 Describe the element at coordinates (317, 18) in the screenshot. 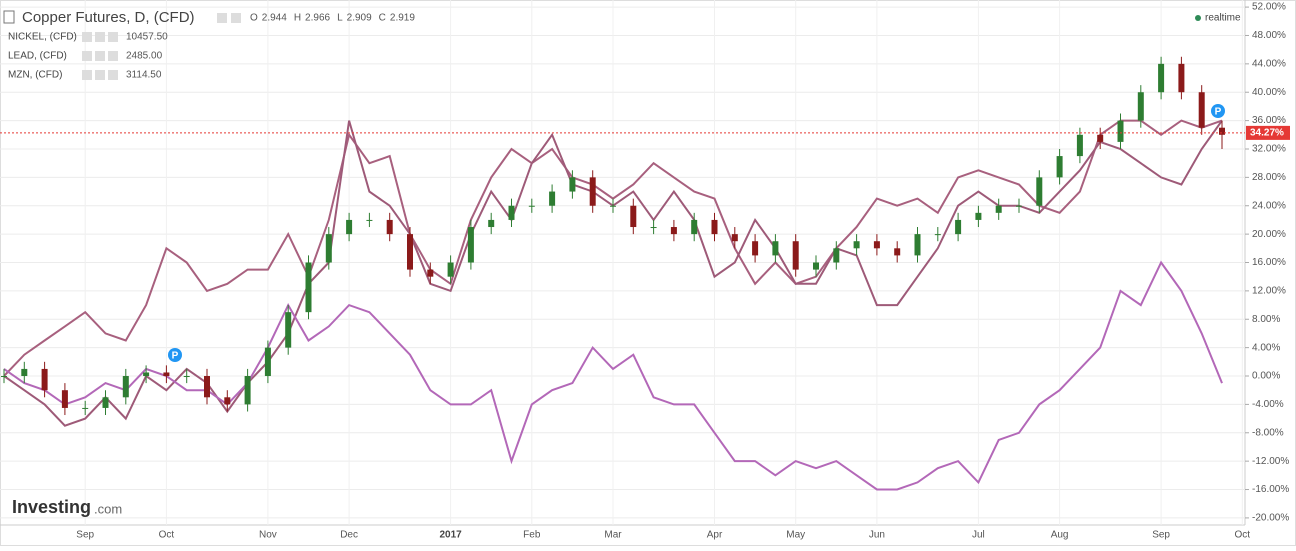

I see `quote-value: 2.966` at that location.